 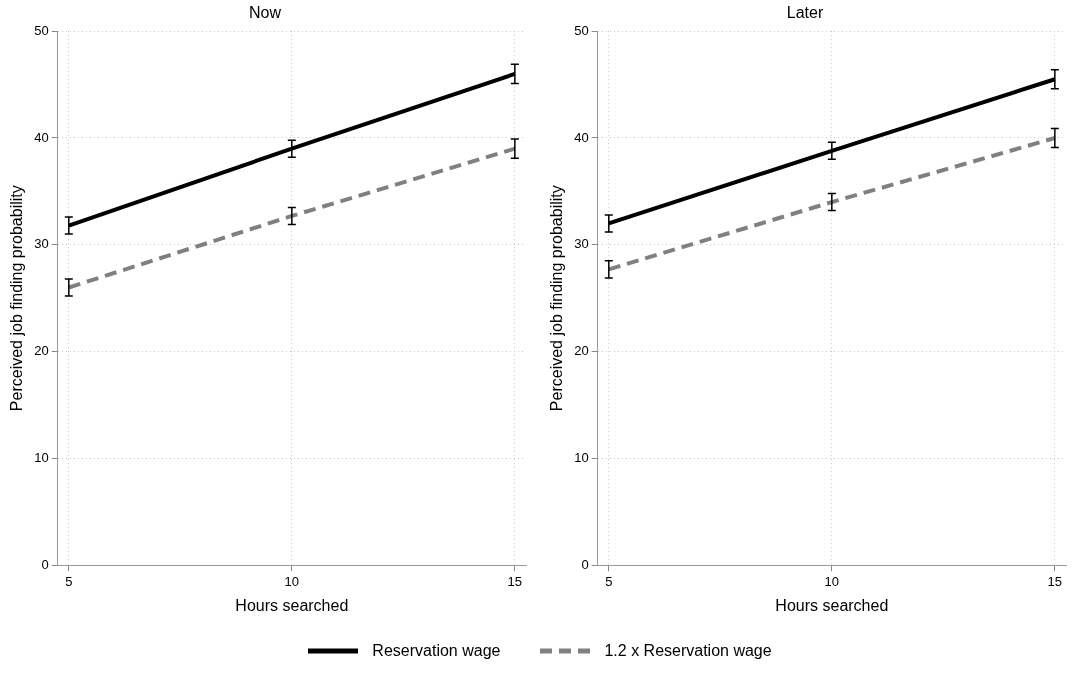 I want to click on chart-title: Now, so click(x=265, y=13).